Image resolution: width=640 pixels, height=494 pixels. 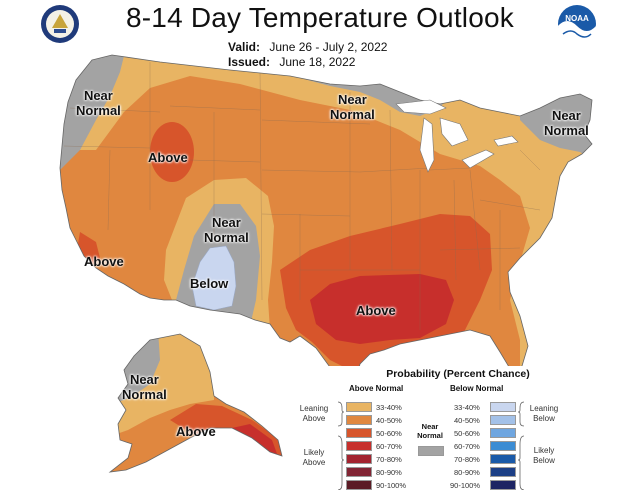 What do you see at coordinates (376, 310) in the screenshot?
I see `label-south-above: Above` at bounding box center [376, 310].